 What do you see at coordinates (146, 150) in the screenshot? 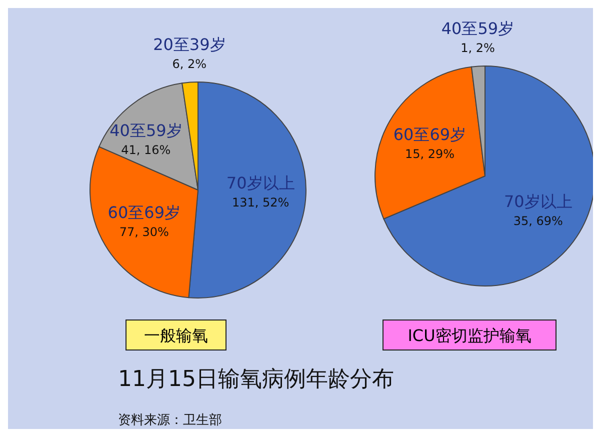
I see `data-label: 41, 16%` at bounding box center [146, 150].